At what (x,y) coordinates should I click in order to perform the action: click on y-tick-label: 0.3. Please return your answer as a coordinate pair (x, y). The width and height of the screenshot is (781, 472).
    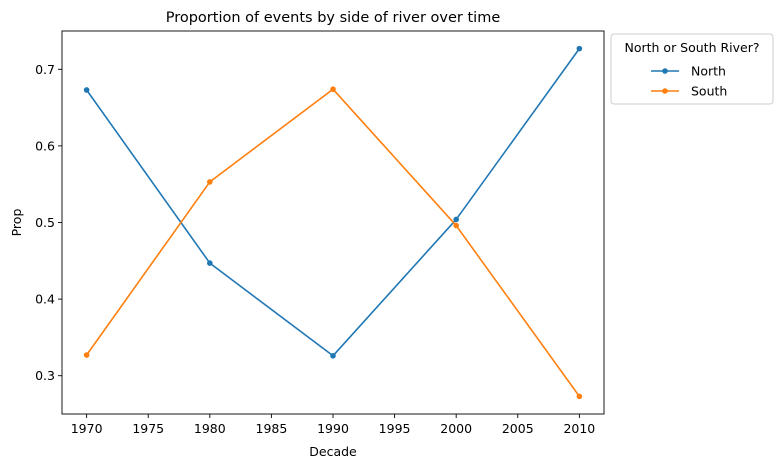
    Looking at the image, I should click on (45, 375).